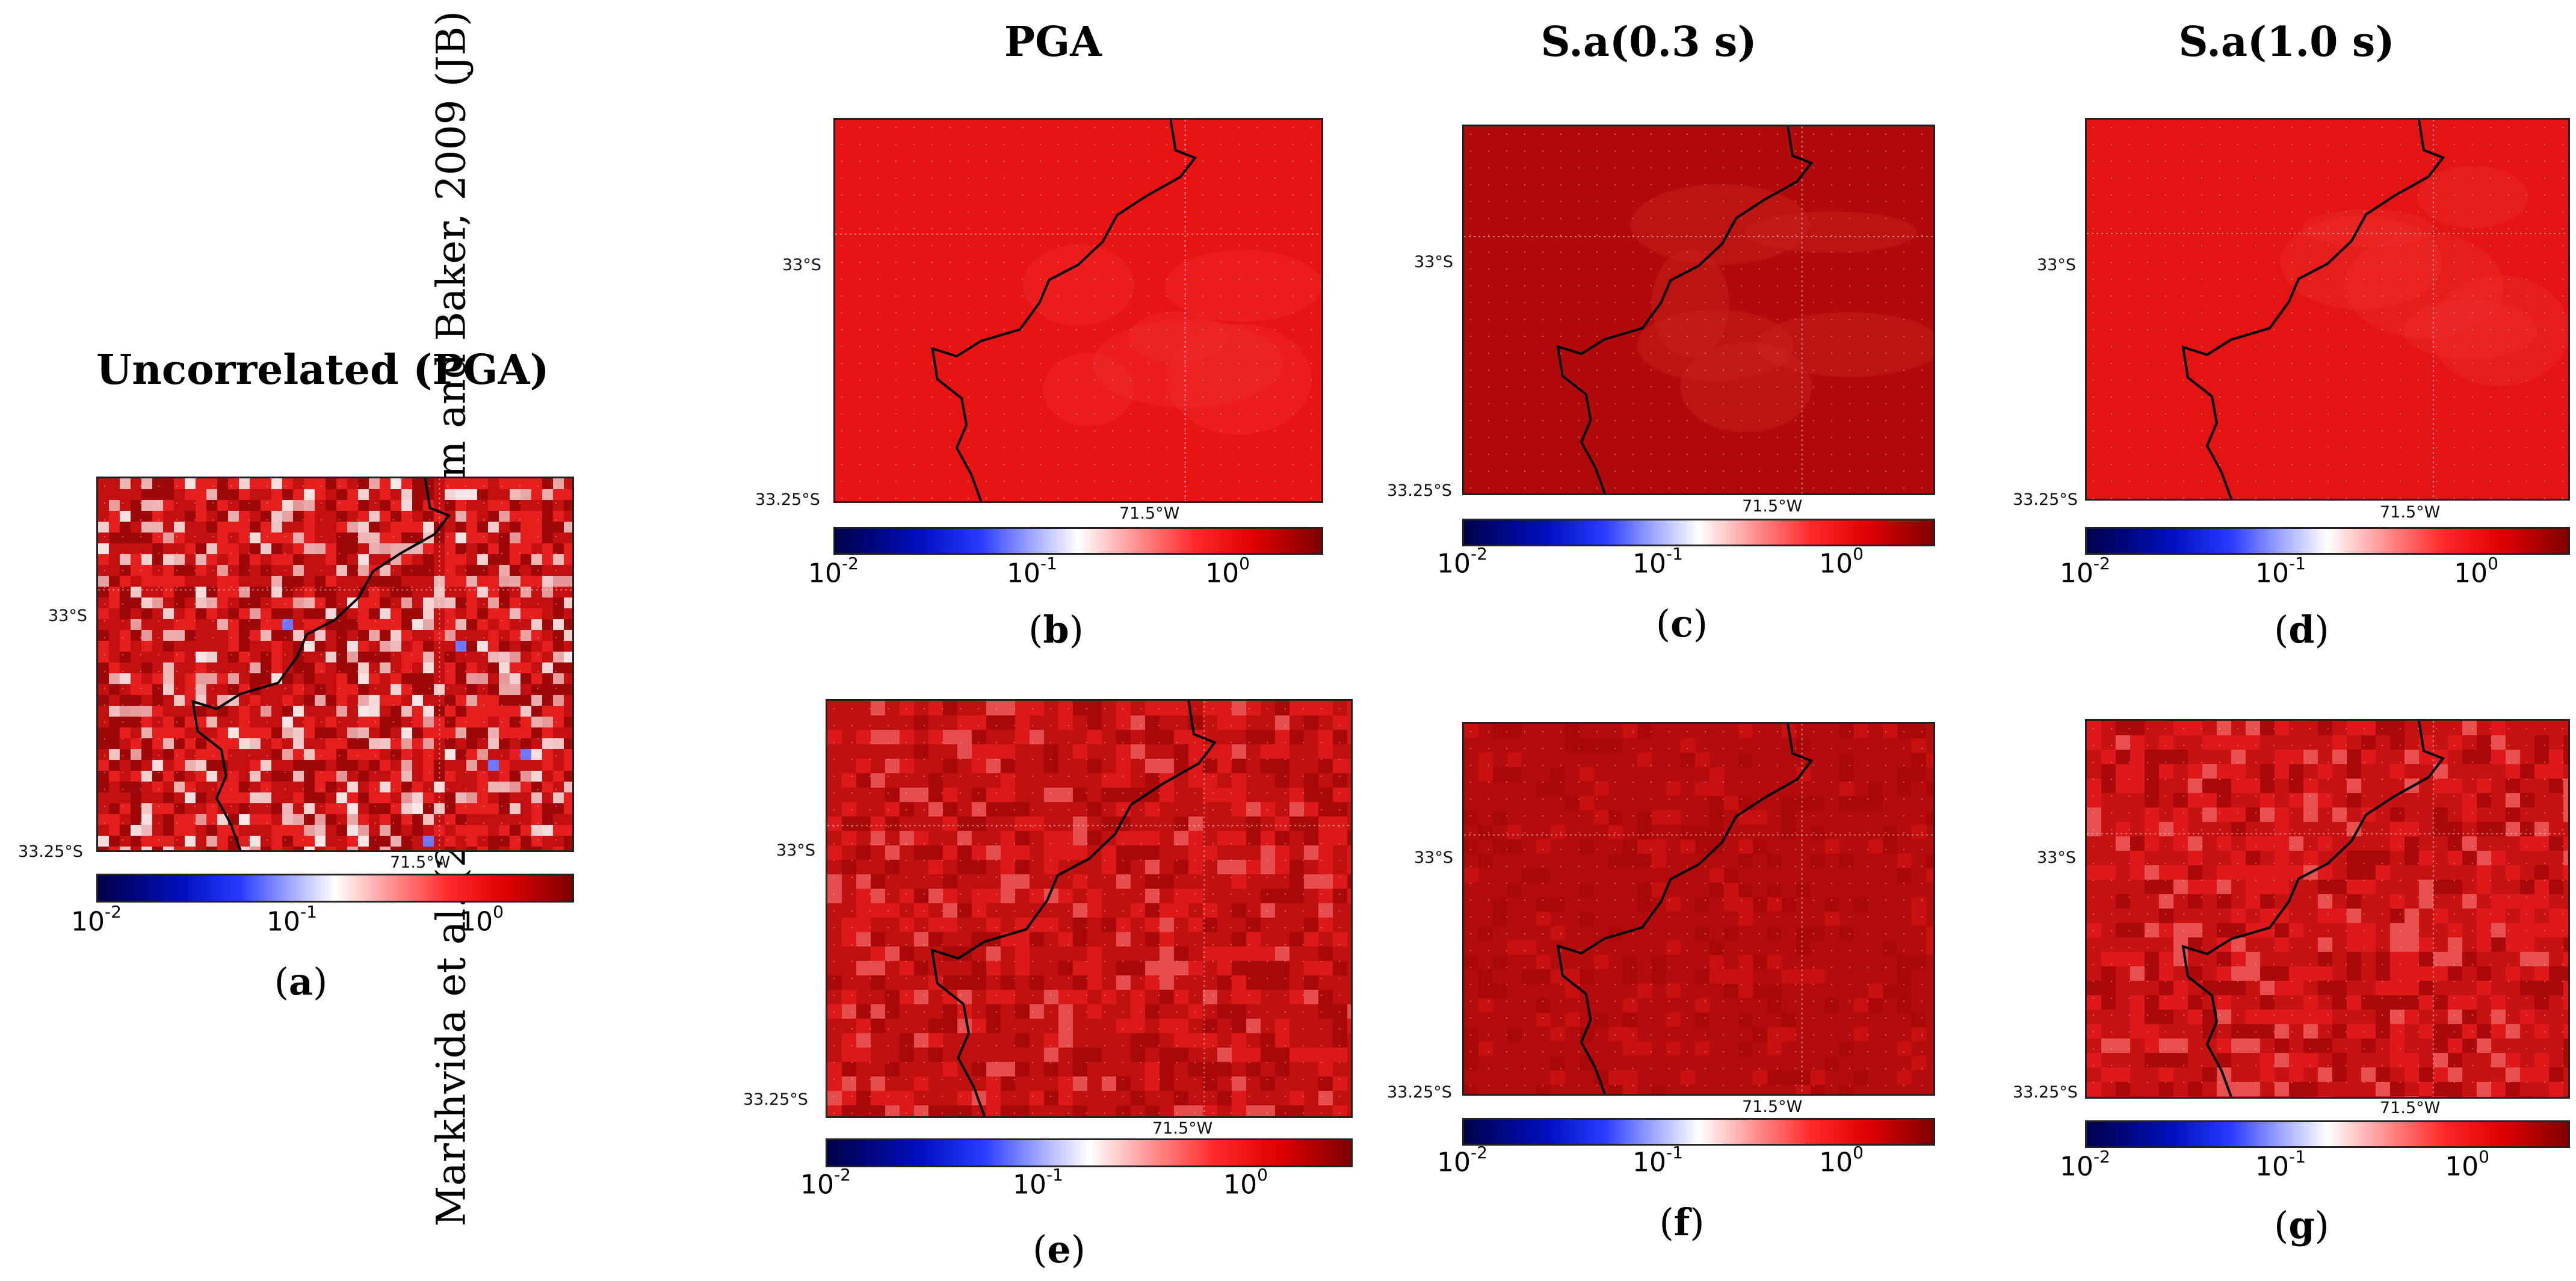  Describe the element at coordinates (2056, 265) in the screenshot. I see `lat-label-top-d: 33°S` at that location.